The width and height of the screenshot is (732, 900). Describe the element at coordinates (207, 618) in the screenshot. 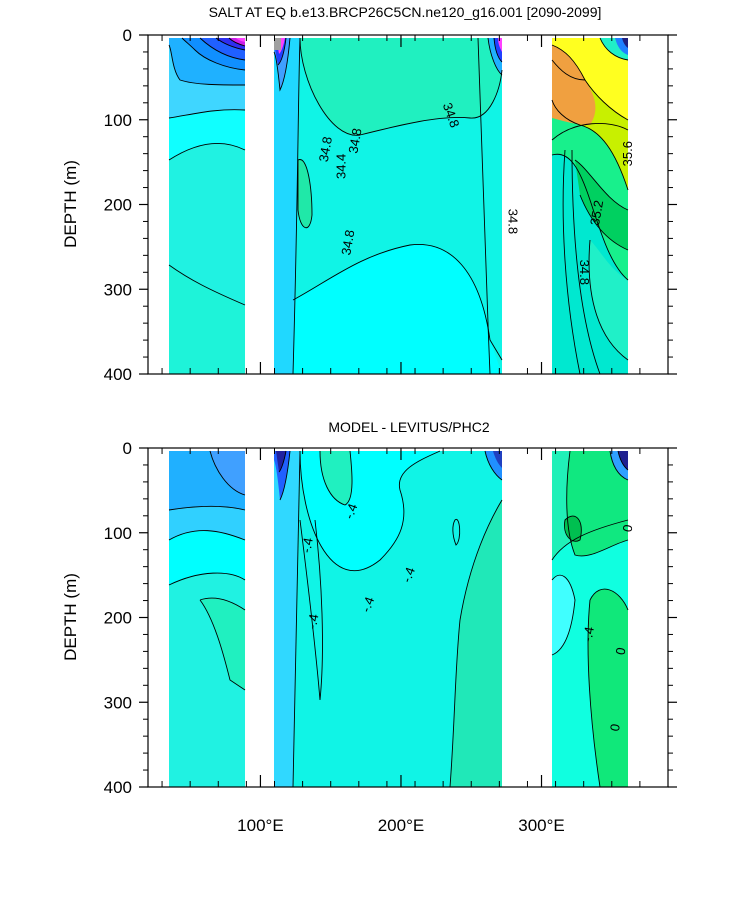

I see `difference-band-west` at that location.